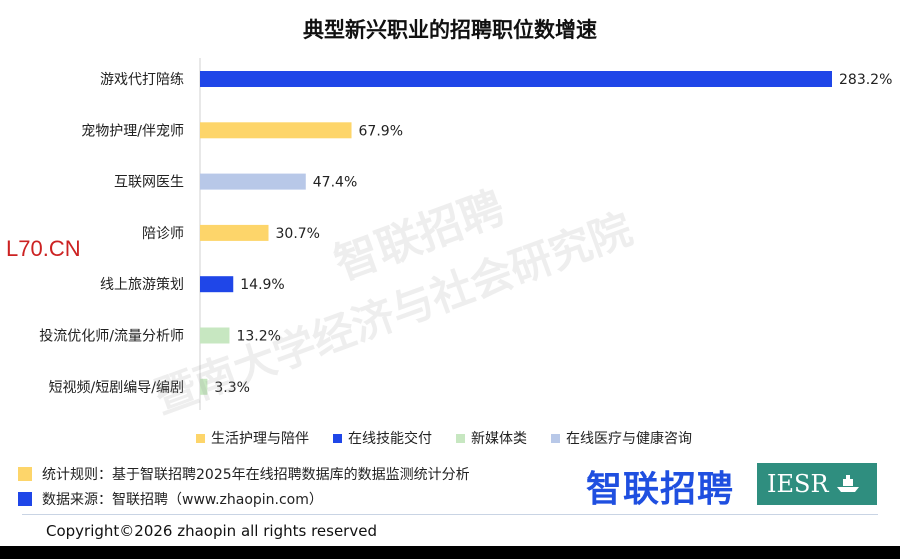 The image size is (900, 559). What do you see at coordinates (256, 475) in the screenshot?
I see `note-text: 统计规则：基于智联招聘2025年在线招聘数据库的数据监测统计分析` at bounding box center [256, 475].